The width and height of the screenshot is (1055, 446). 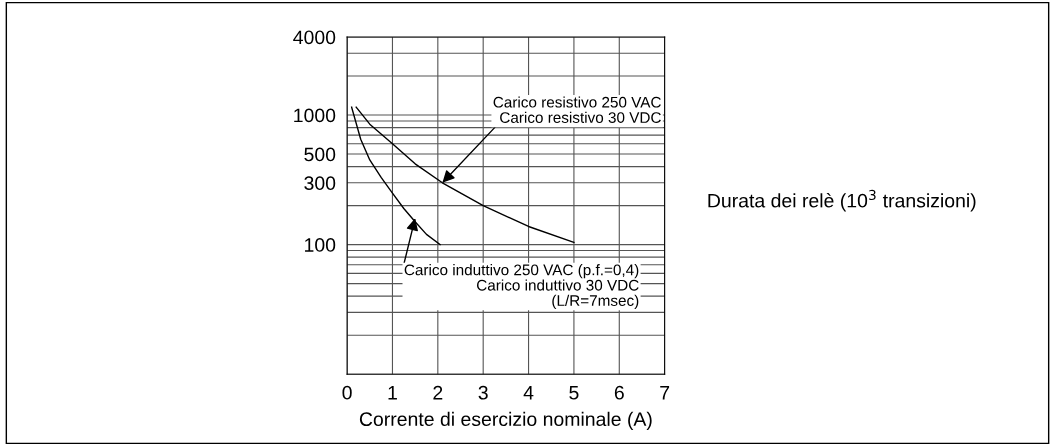 What do you see at coordinates (320, 245) in the screenshot?
I see `y-tick-label: 100` at bounding box center [320, 245].